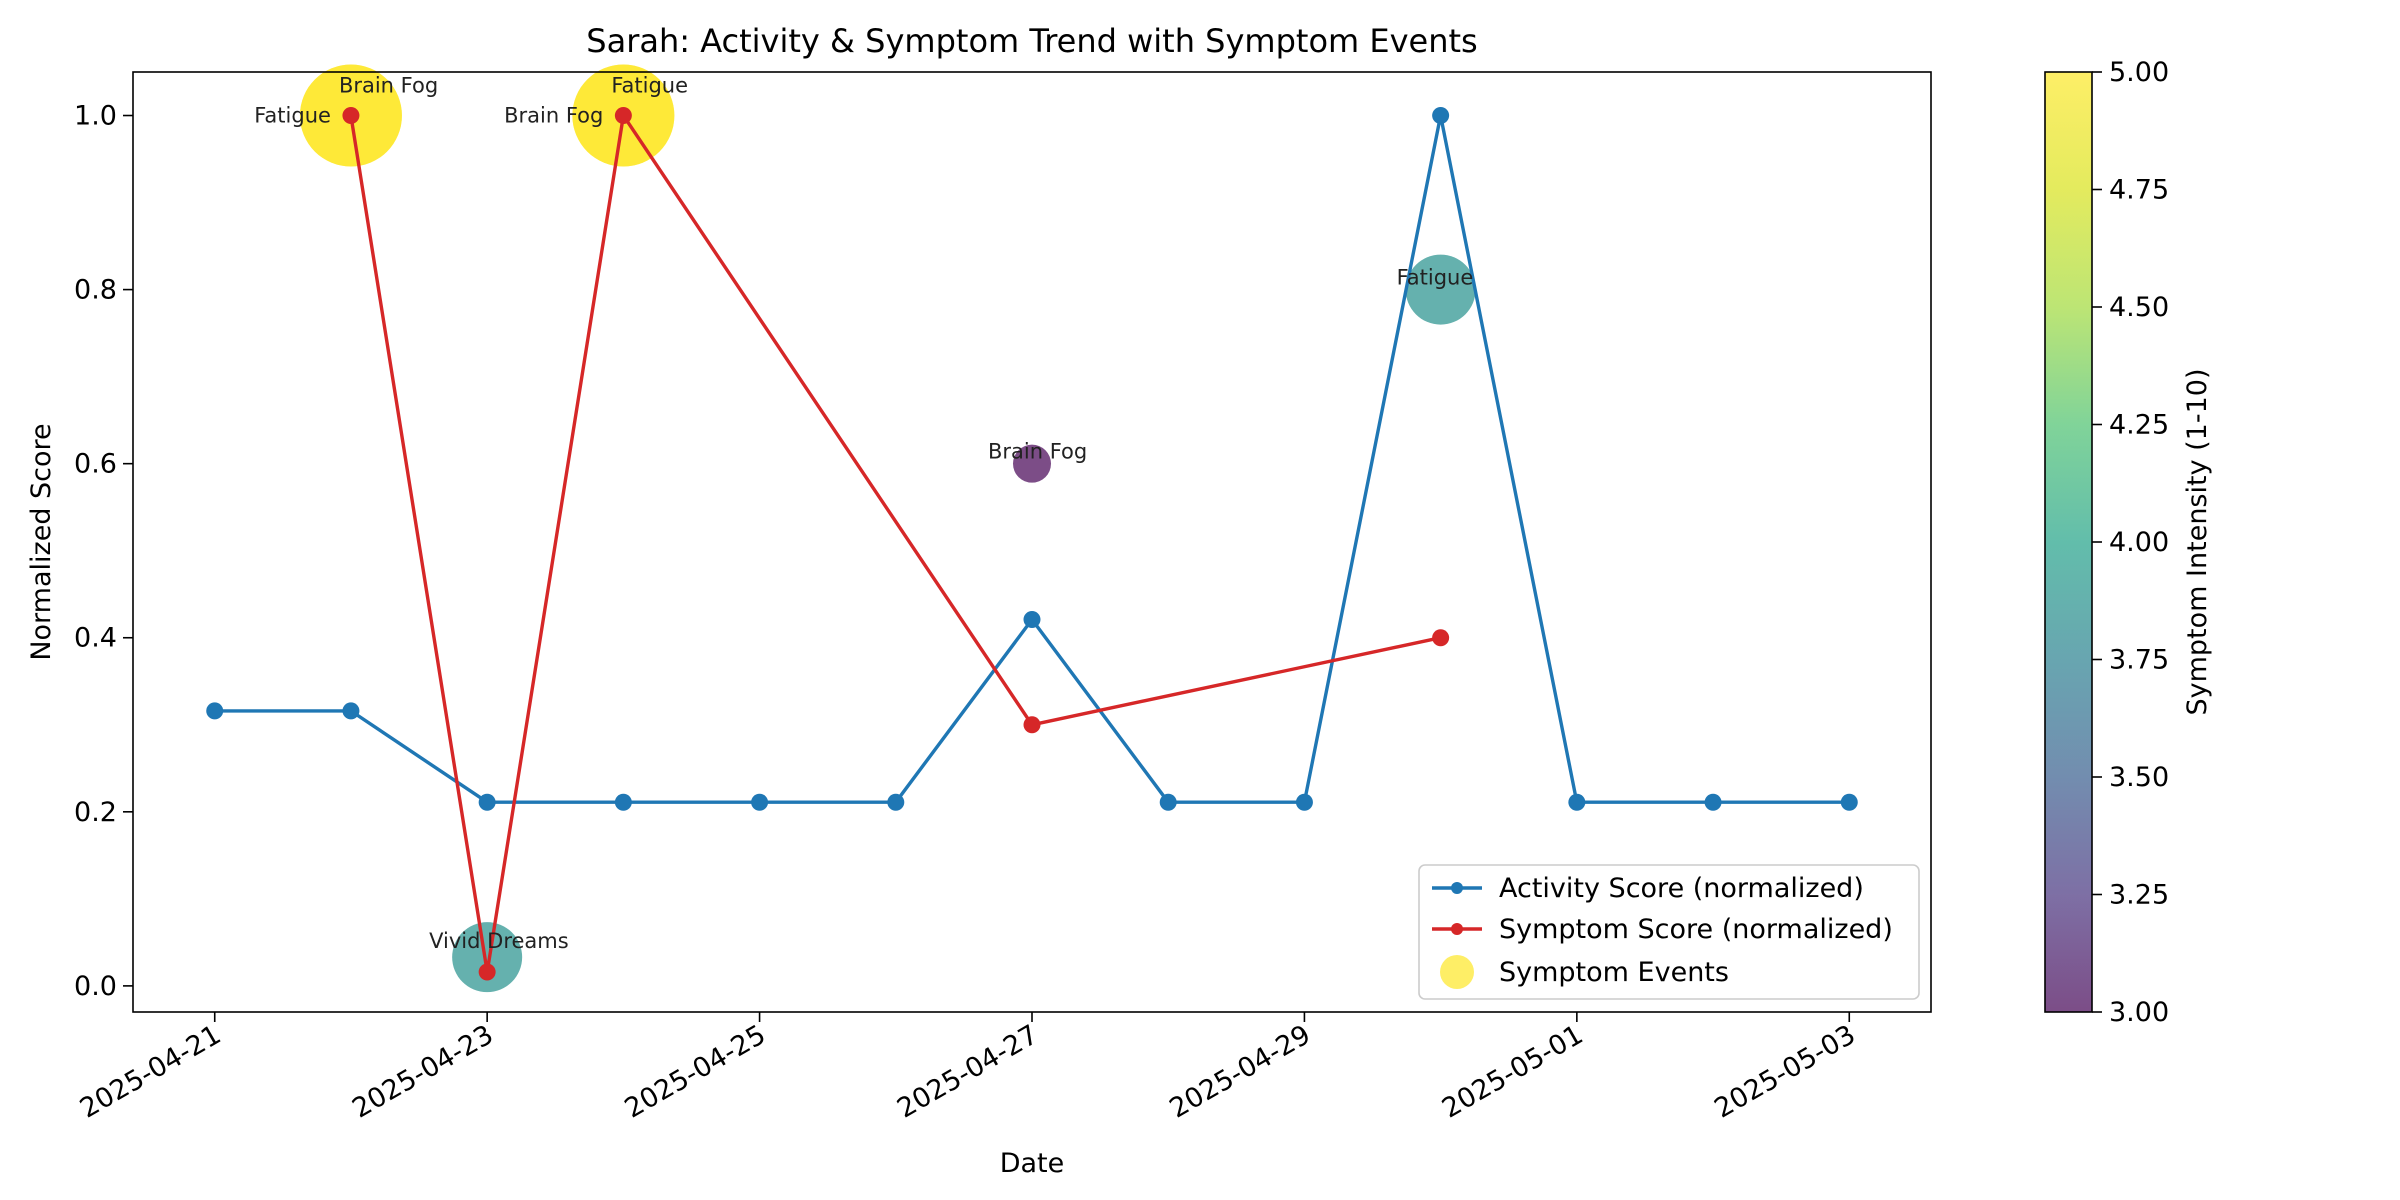 This screenshot has width=2400, height=1200. Describe the element at coordinates (695, 1071) in the screenshot. I see `x-tick-label: 2025-04-25` at that location.